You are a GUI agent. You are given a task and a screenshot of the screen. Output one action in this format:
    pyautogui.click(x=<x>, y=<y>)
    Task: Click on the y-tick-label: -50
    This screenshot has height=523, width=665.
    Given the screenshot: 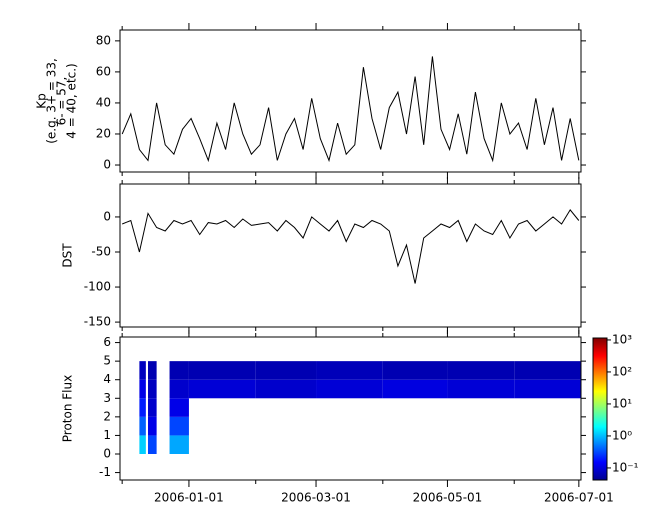 What is the action you would take?
    pyautogui.click(x=101, y=251)
    